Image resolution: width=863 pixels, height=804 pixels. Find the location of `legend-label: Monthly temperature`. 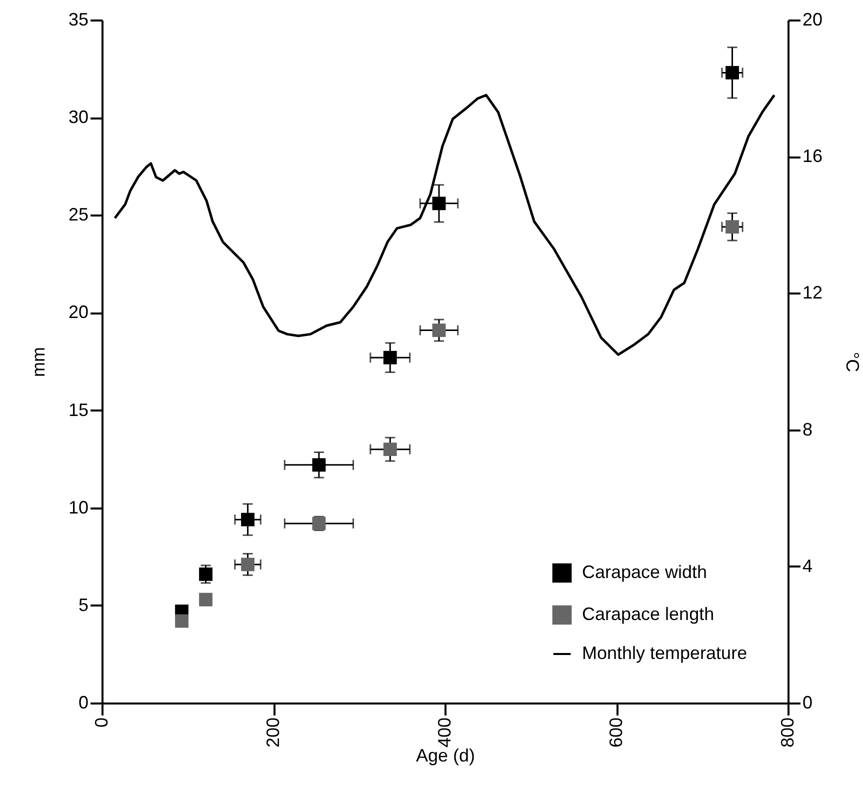

legend-label: Monthly temperature is located at coordinates (665, 653).